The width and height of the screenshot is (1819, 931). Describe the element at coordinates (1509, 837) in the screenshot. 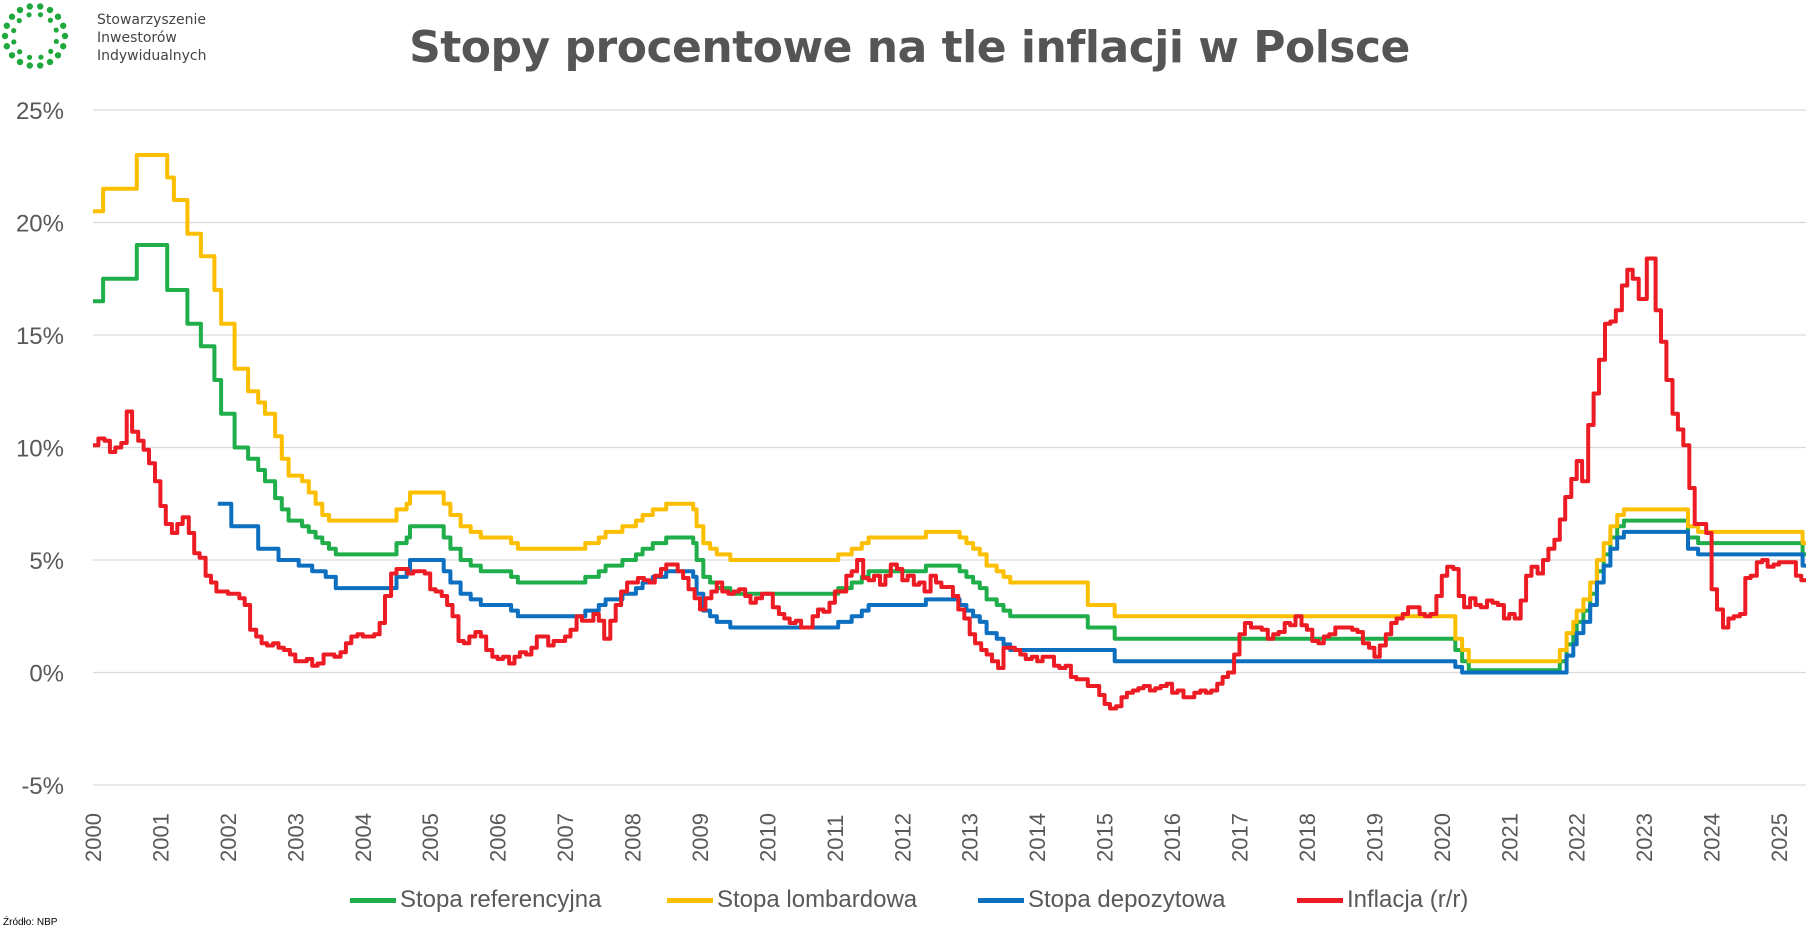

I see `x-tick-label: 2021` at that location.